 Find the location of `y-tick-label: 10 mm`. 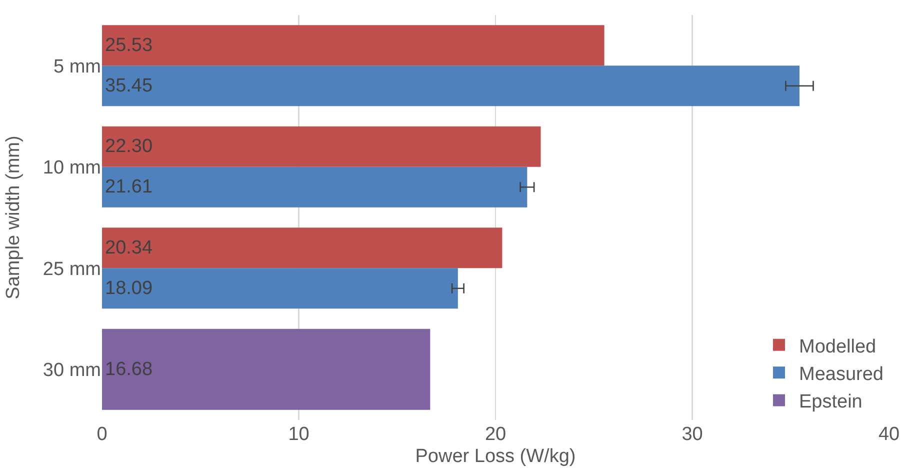

y-tick-label: 10 mm is located at coordinates (71, 168).